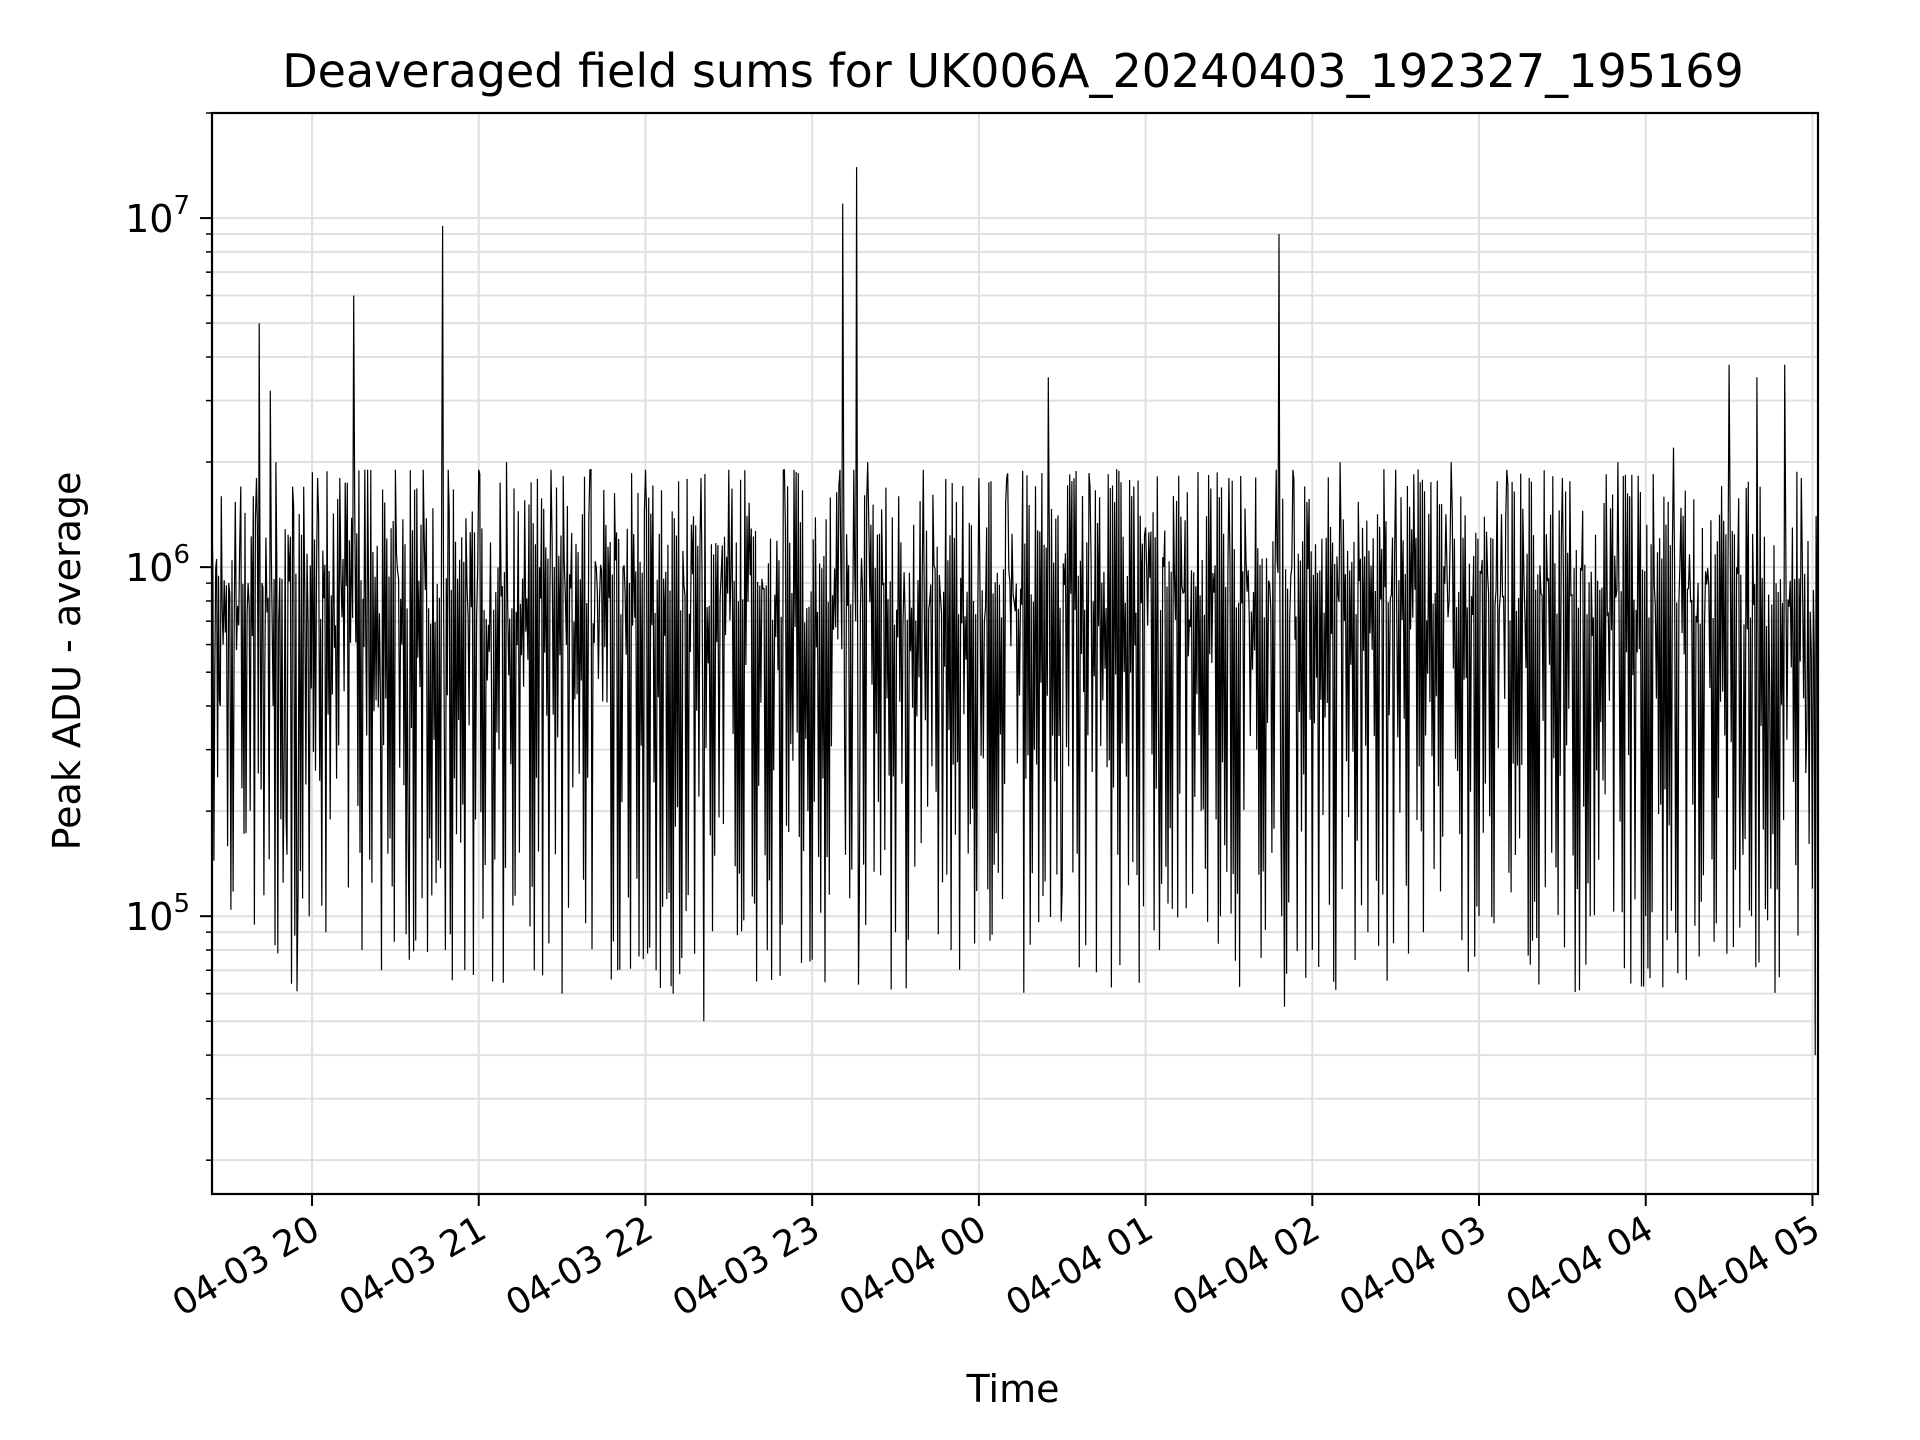 This screenshot has height=1440, width=1920. I want to click on y-tick-exponent: 6, so click(181, 555).